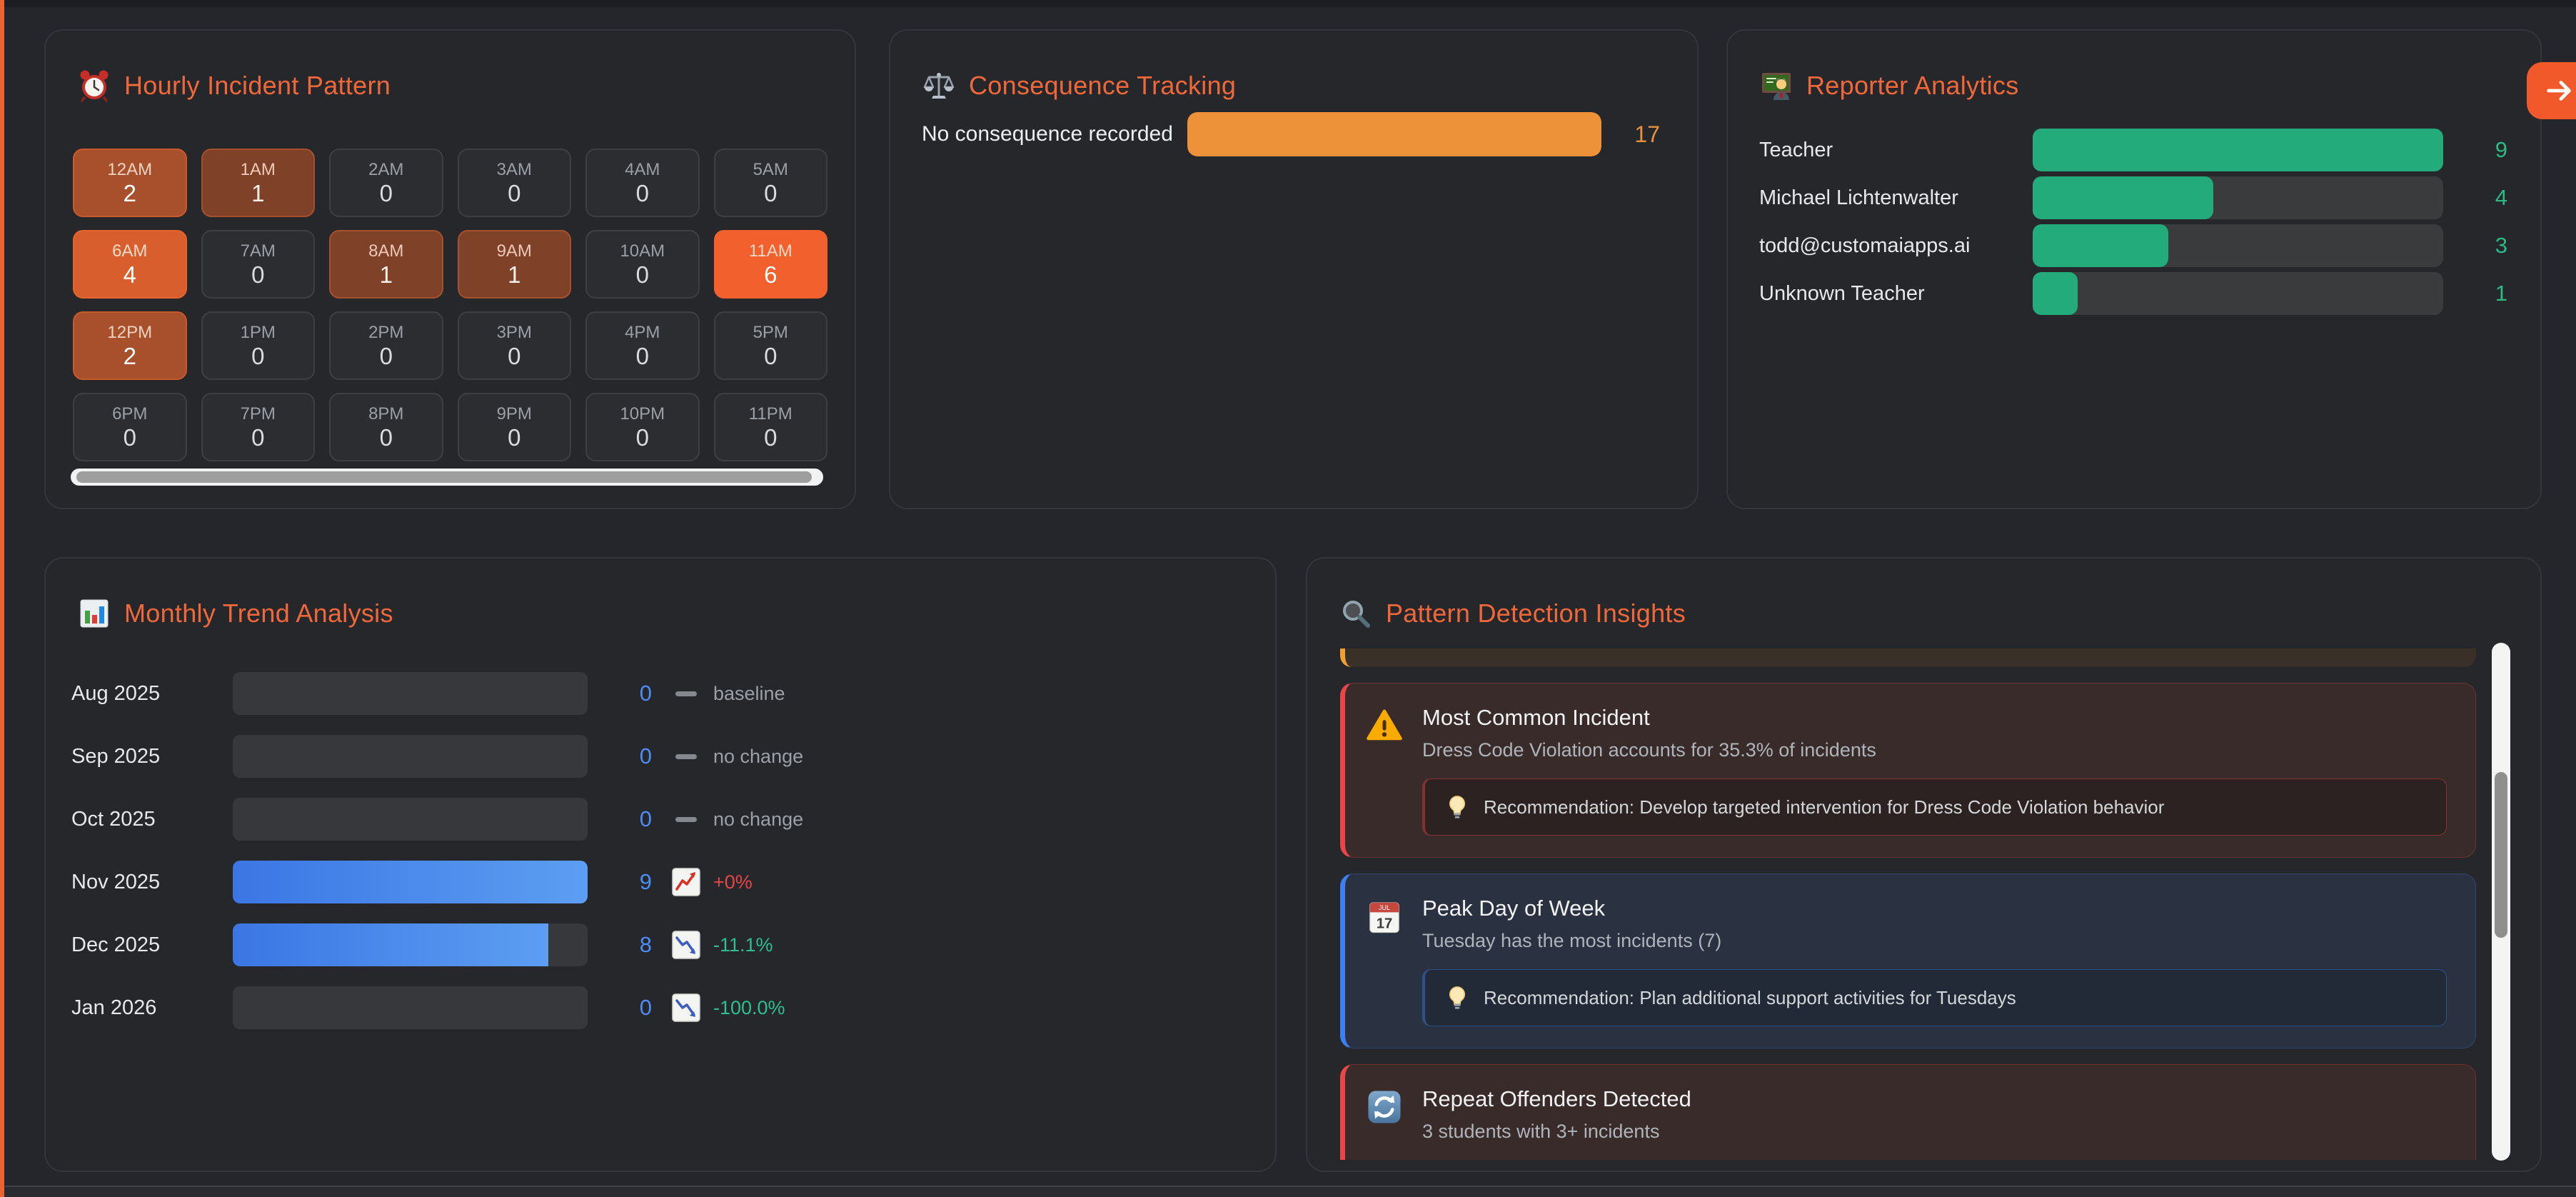 This screenshot has width=2576, height=1197. Describe the element at coordinates (1384, 725) in the screenshot. I see `warning-icon` at that location.